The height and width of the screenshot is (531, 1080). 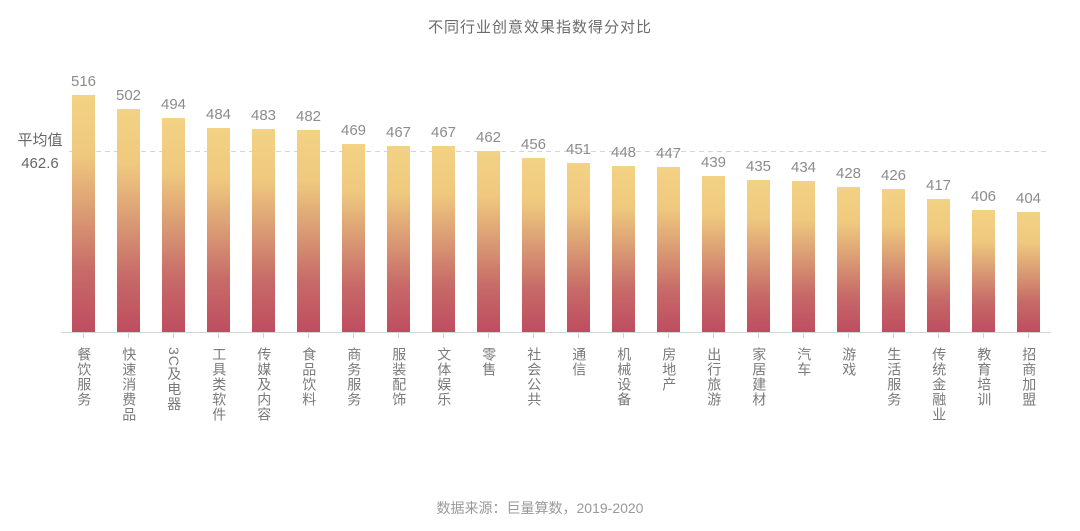 I want to click on category-slot: 食品饮料, so click(x=308, y=370).